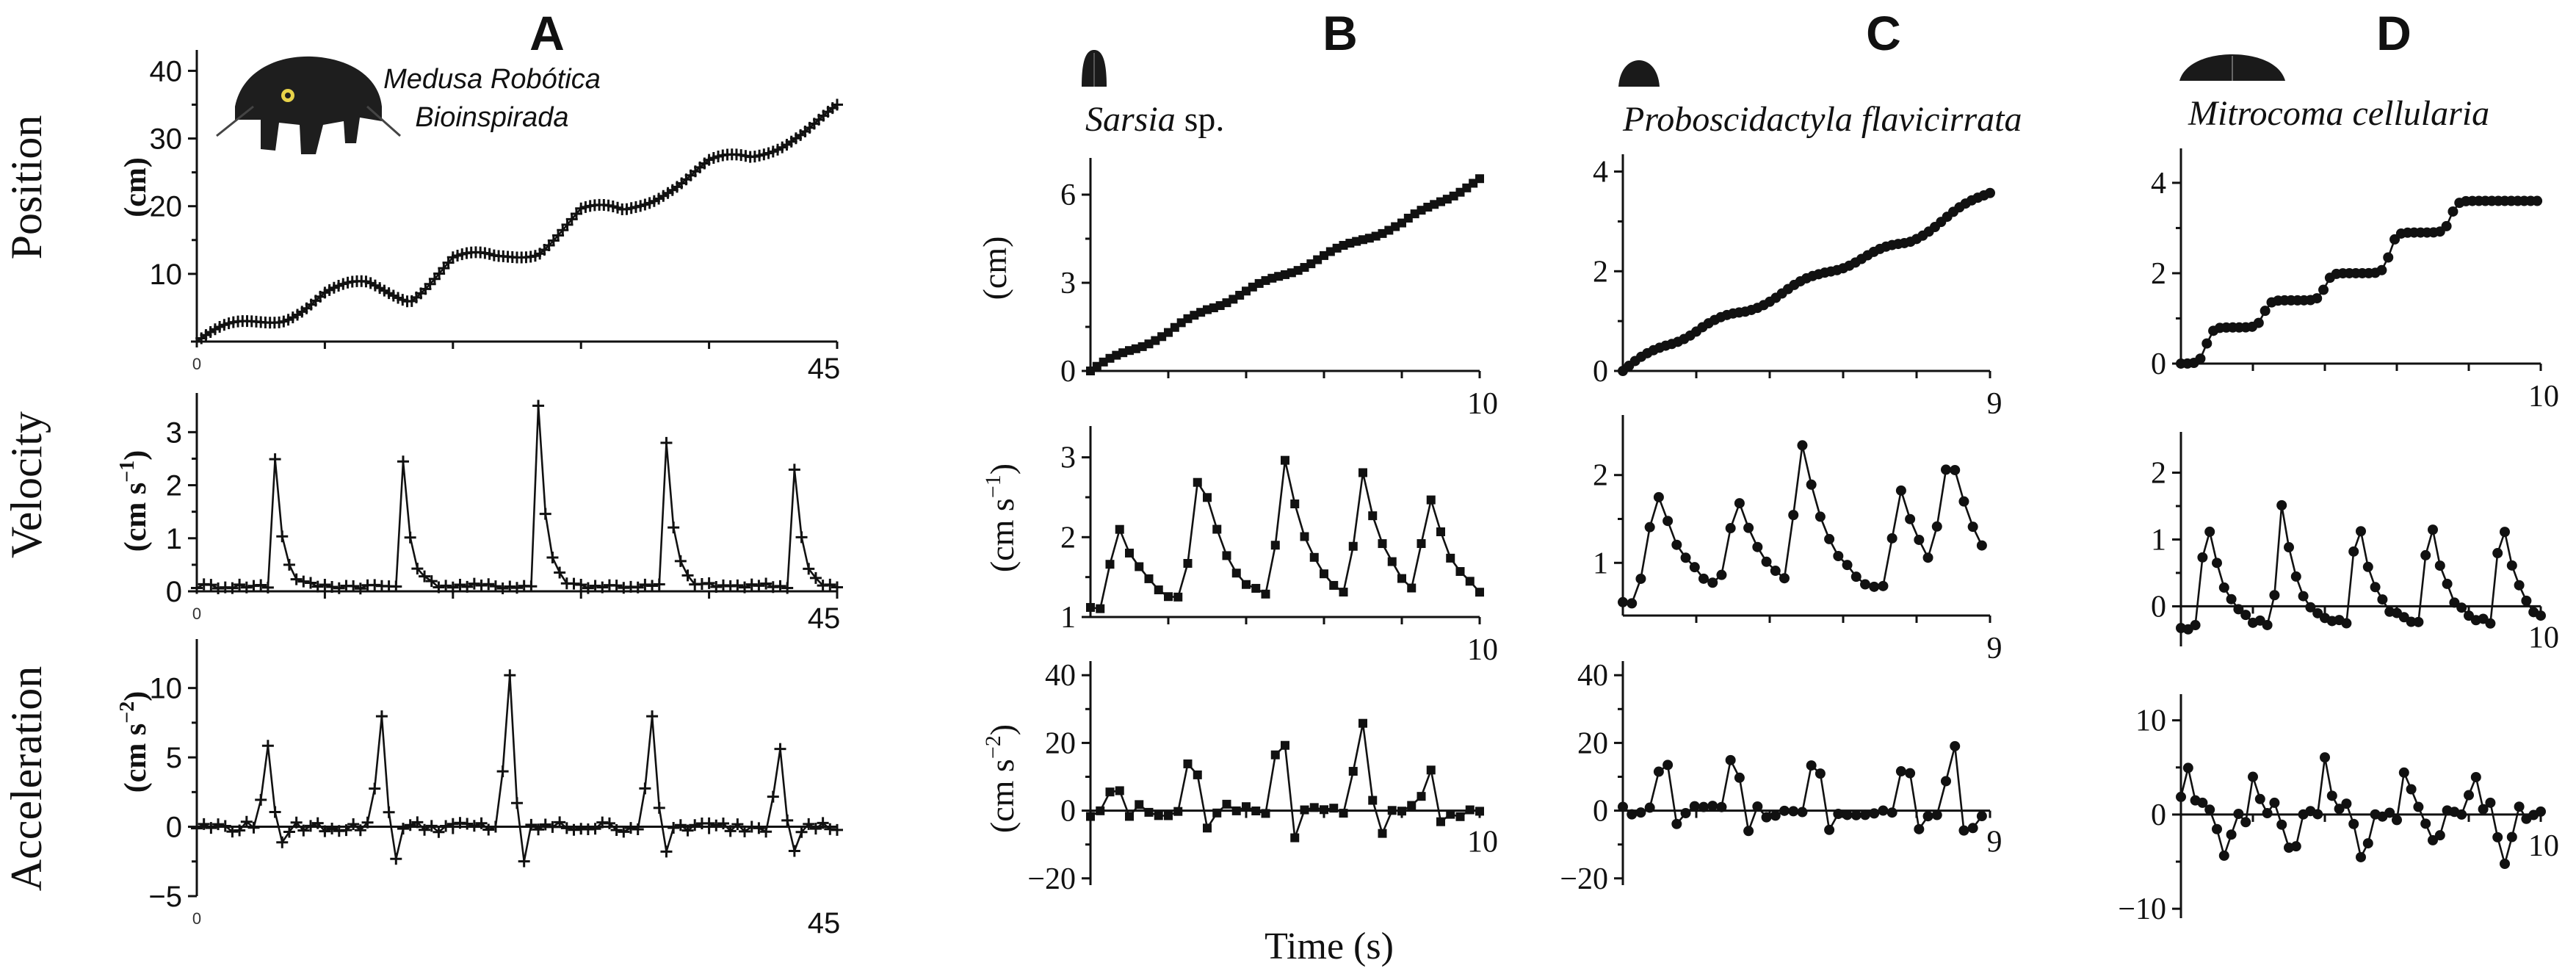  Describe the element at coordinates (308, 105) in the screenshot. I see `robotic-medusa-icon` at that location.